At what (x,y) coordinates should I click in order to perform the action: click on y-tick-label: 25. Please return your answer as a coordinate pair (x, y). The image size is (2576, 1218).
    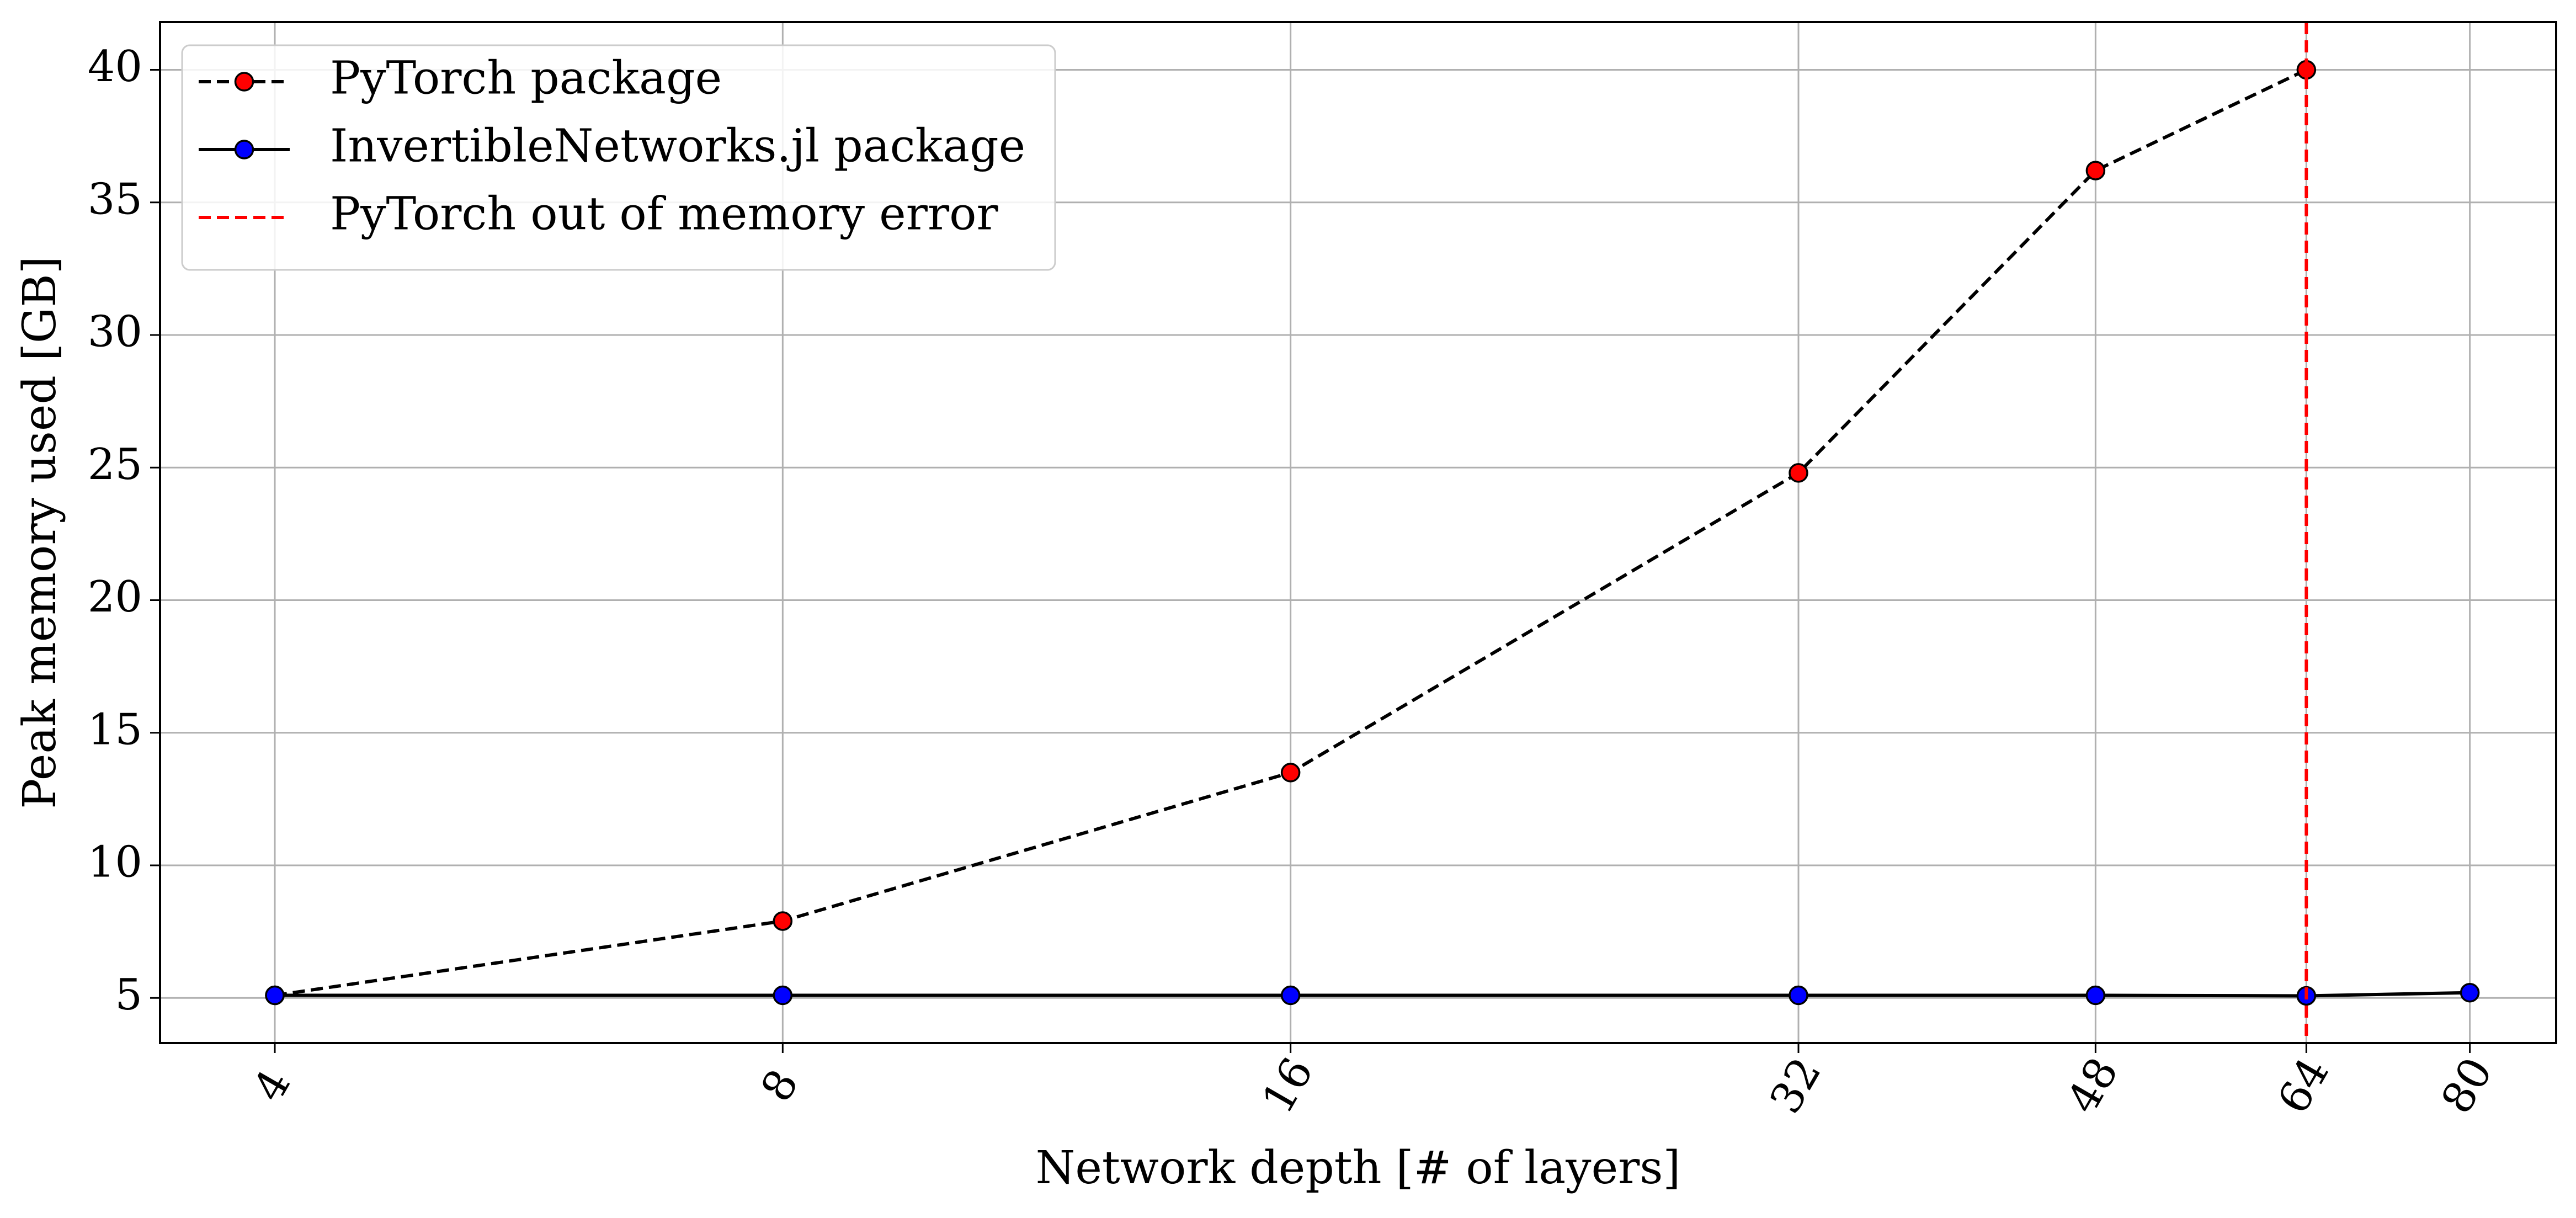
    Looking at the image, I should click on (115, 465).